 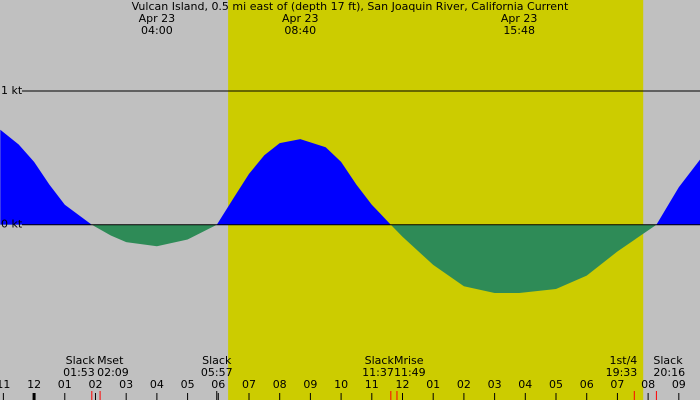 What do you see at coordinates (519, 30) in the screenshot?
I see `time-label: 15:48` at bounding box center [519, 30].